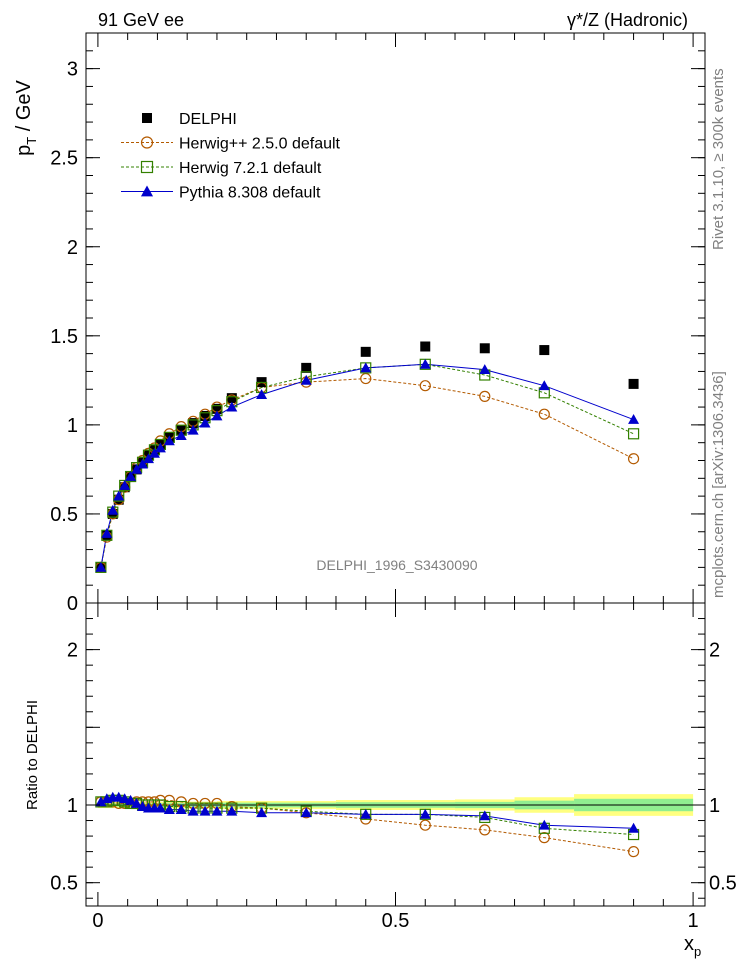 Image resolution: width=746 pixels, height=972 pixels. What do you see at coordinates (24, 150) in the screenshot?
I see `y-axis-title-p: p` at bounding box center [24, 150].